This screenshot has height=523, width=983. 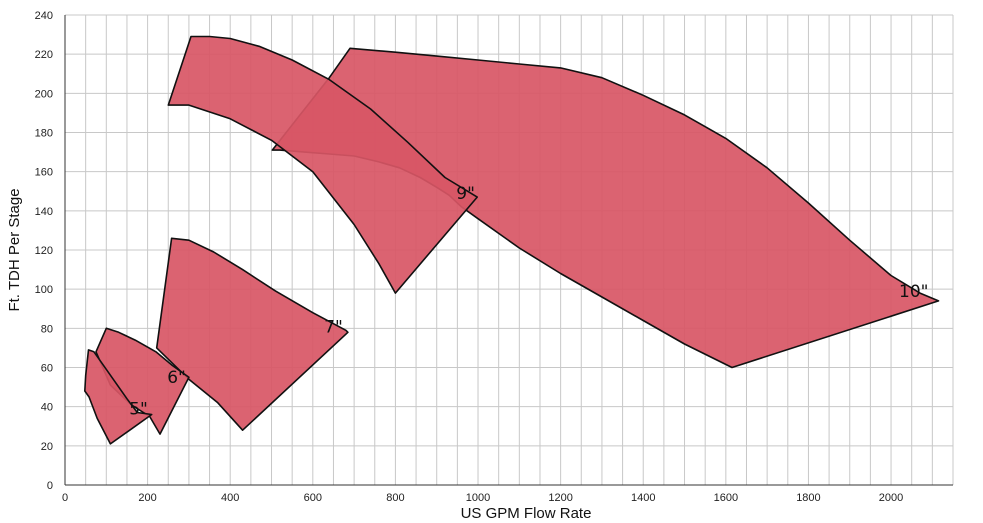 What do you see at coordinates (726, 498) in the screenshot?
I see `x-tick-label: 1600` at bounding box center [726, 498].